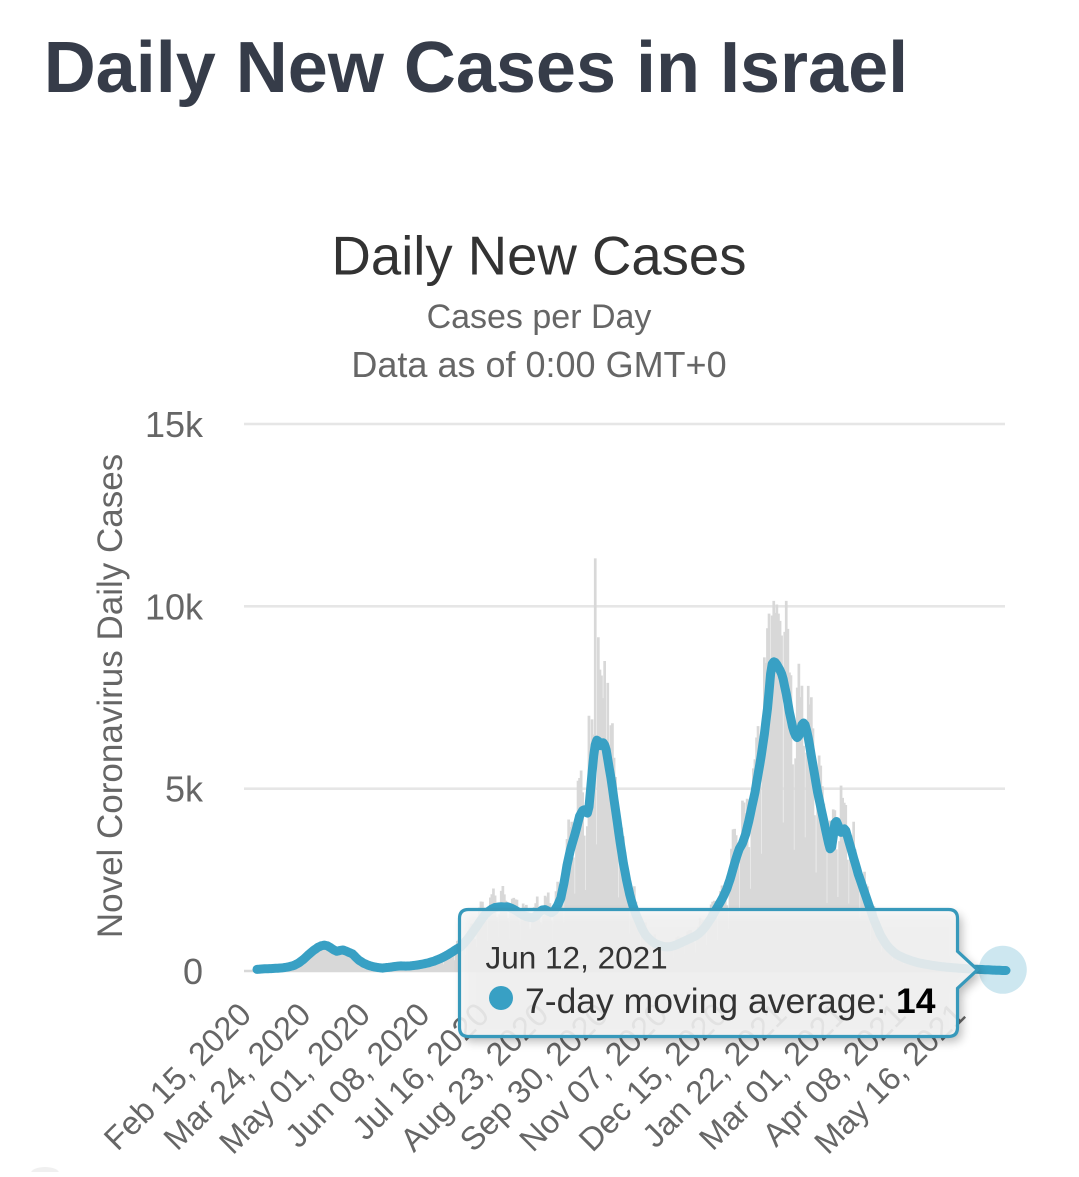  Describe the element at coordinates (539, 256) in the screenshot. I see `svg-text: Daily New Cases` at that location.